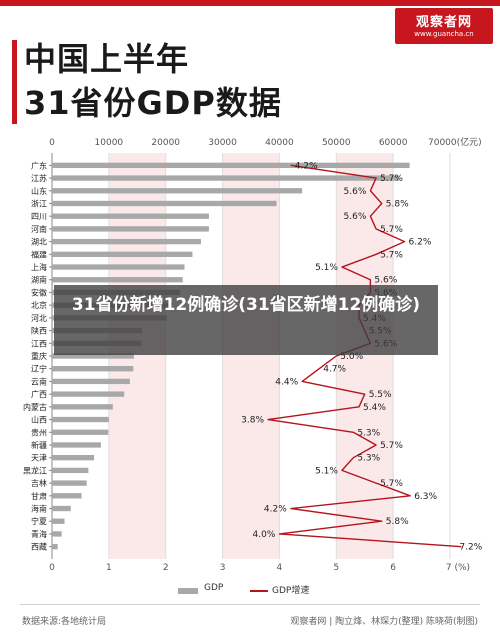 The height and width of the screenshot is (640, 500). Describe the element at coordinates (52, 568) in the screenshot. I see `bottom-axis-tick-label: 0` at that location.